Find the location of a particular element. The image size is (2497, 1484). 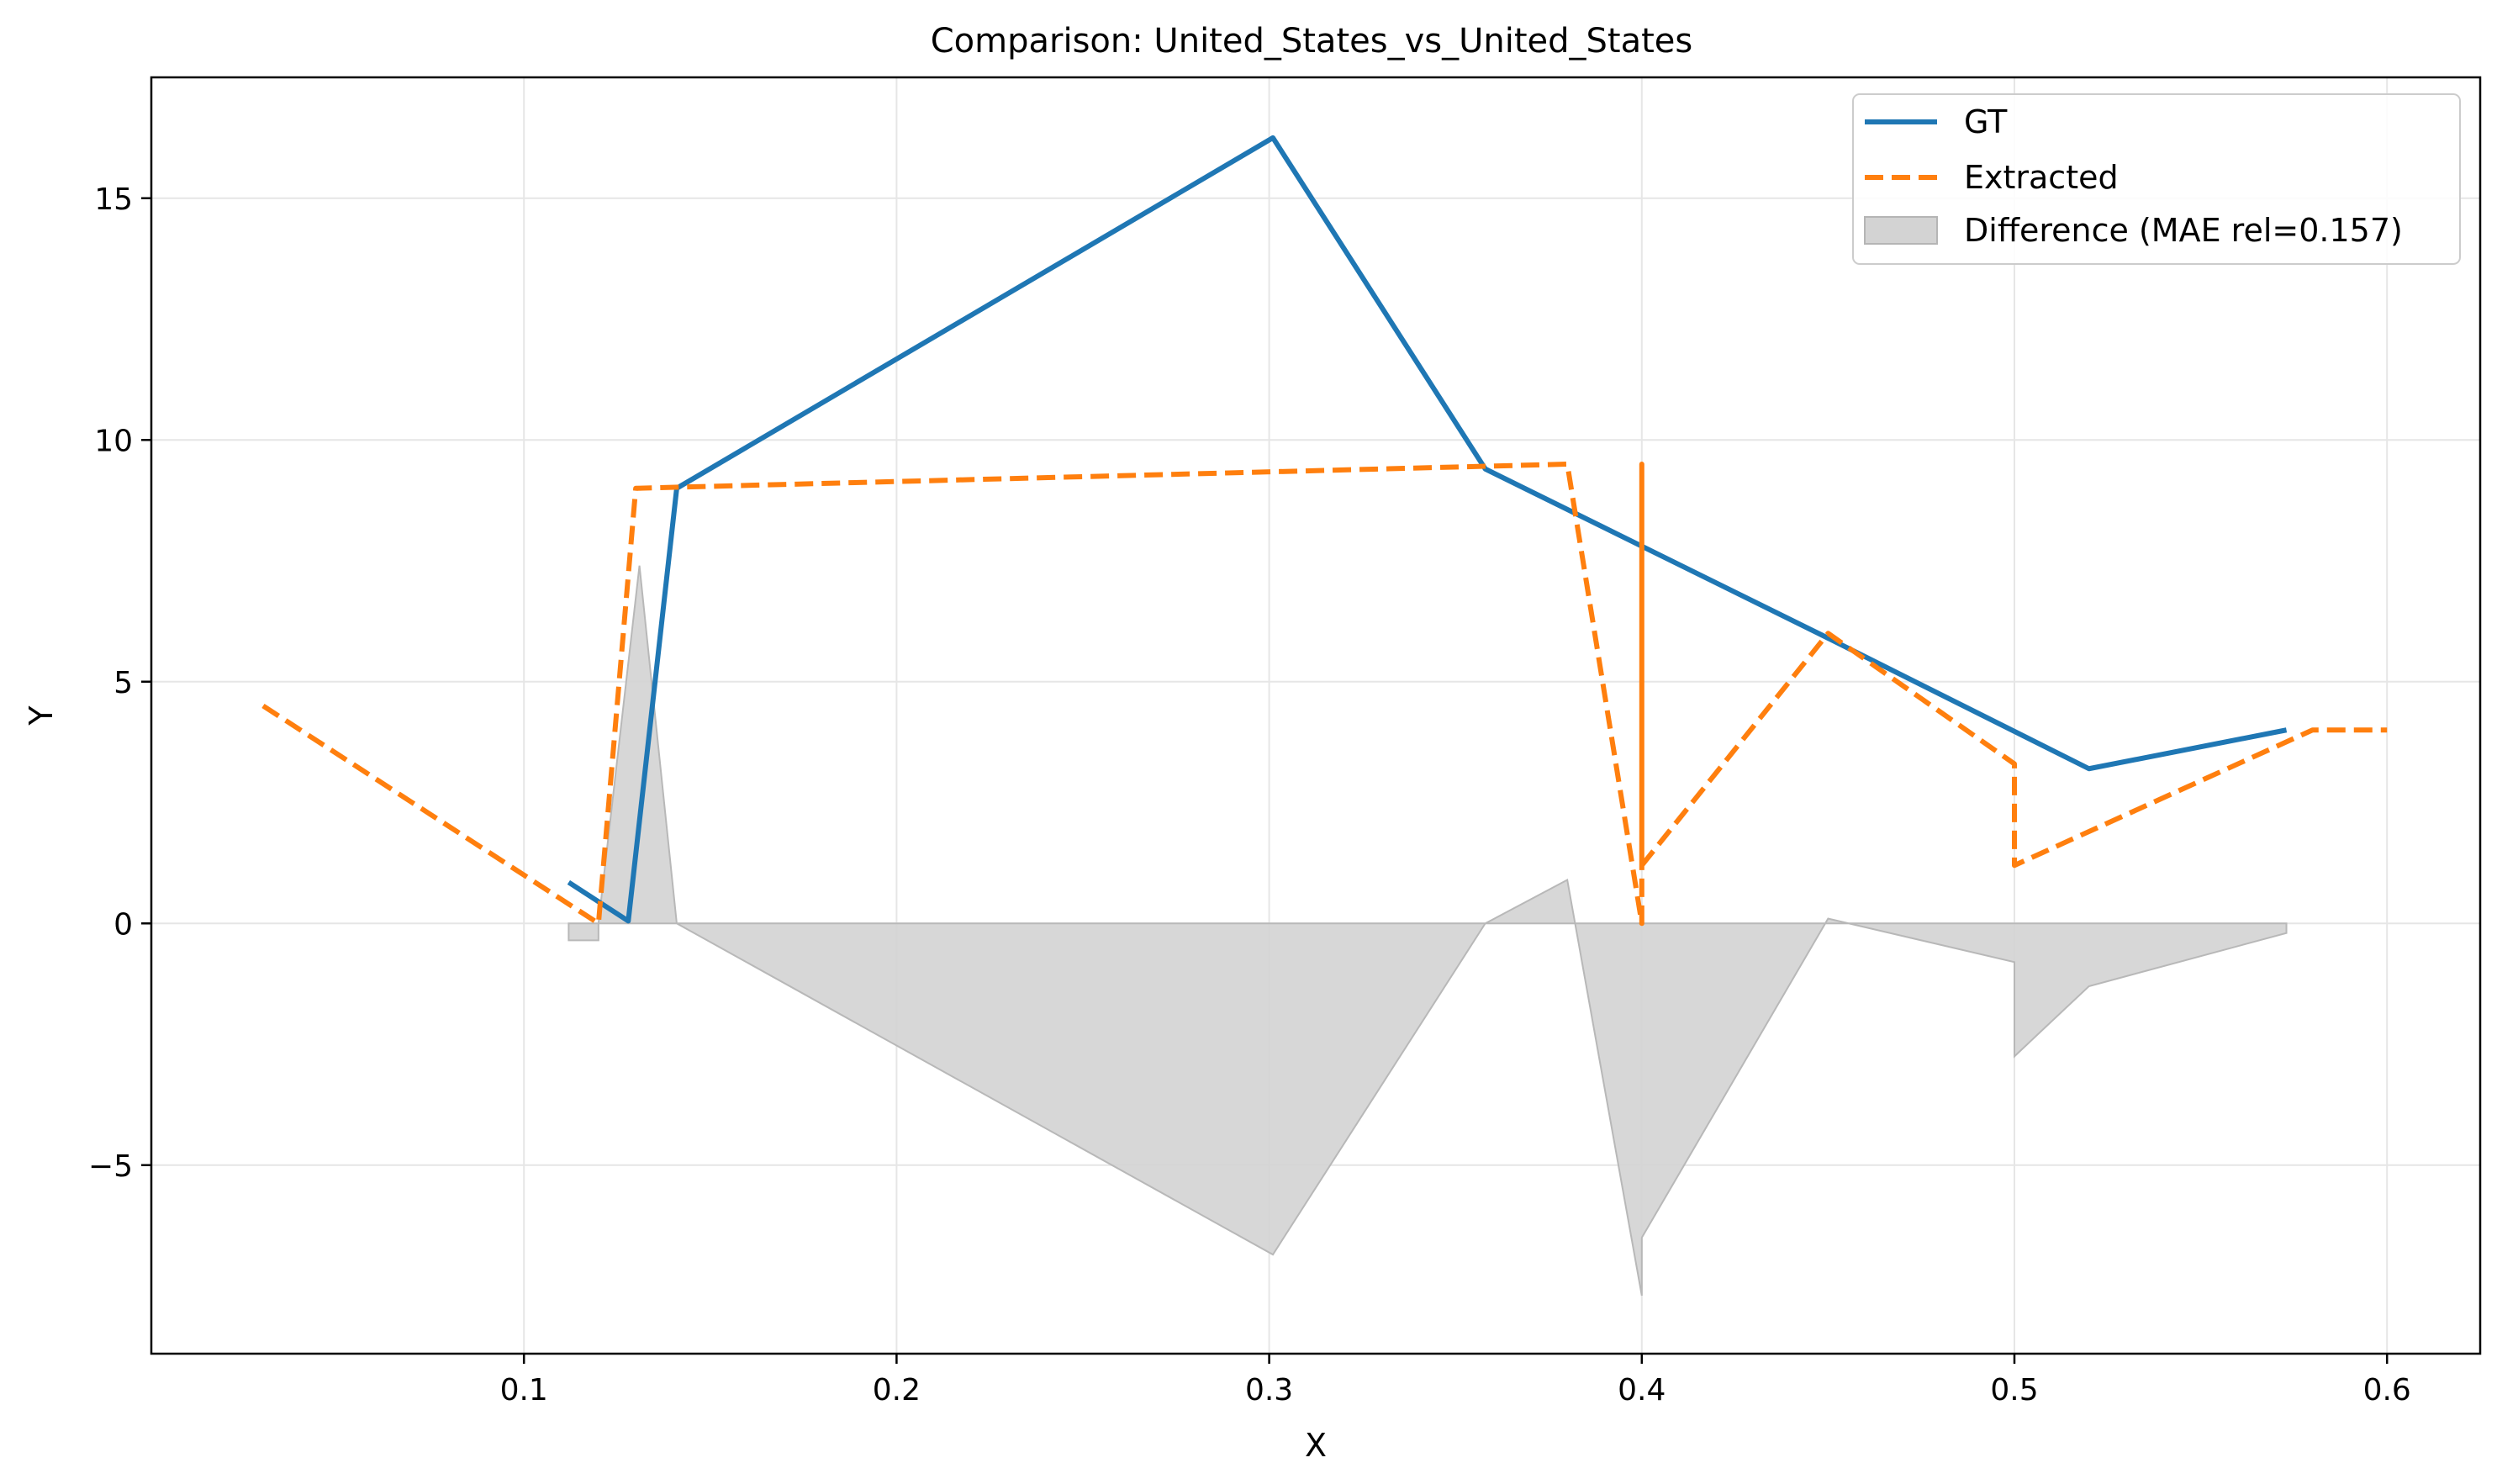

legend-box is located at coordinates (2156, 179).